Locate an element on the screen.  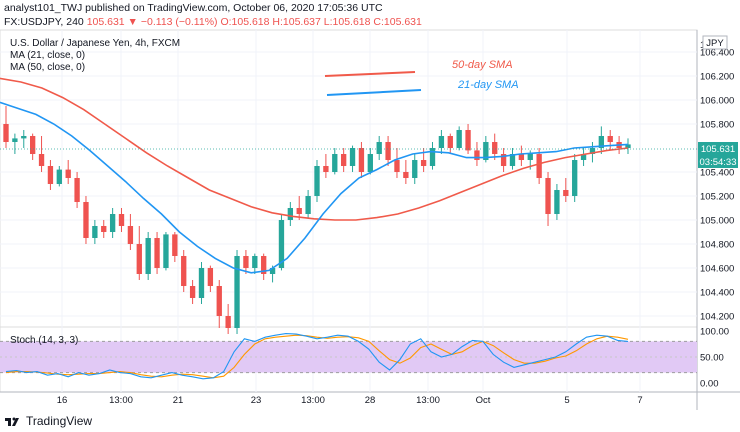
price-tick: 105.000 is located at coordinates (717, 221).